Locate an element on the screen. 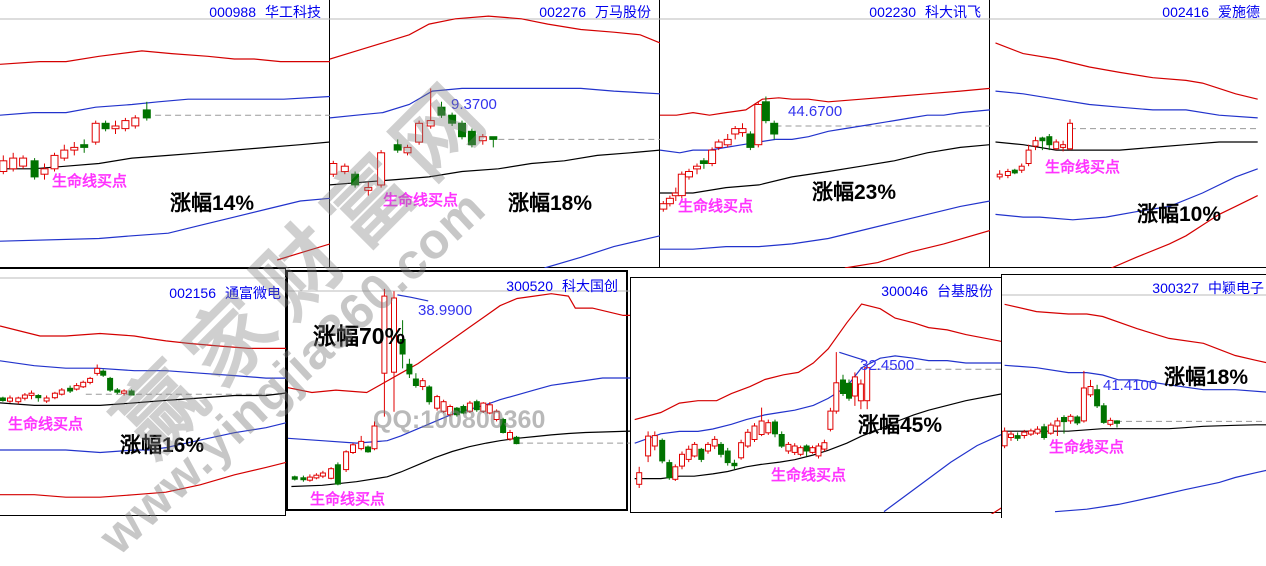 The image size is (1266, 566). stock-name: 华工科技 is located at coordinates (293, 12).